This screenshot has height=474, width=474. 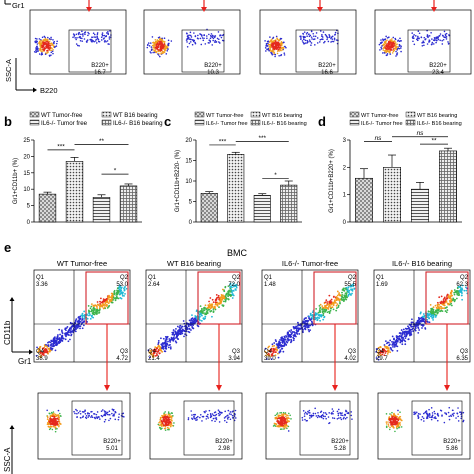 I want to click on quadrant-label: Q1, so click(x=380, y=278).